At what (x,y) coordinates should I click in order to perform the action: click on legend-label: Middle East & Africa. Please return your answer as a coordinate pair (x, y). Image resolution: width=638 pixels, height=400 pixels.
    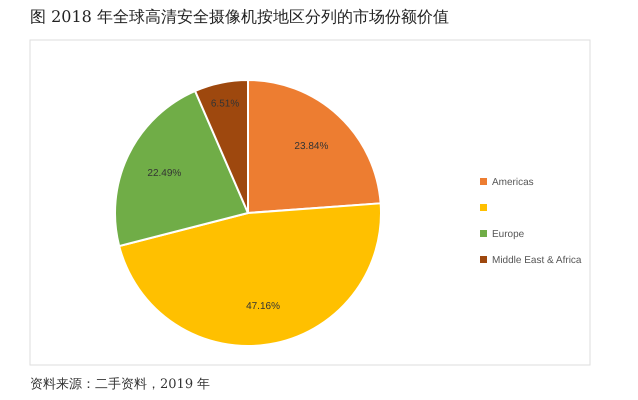
    Looking at the image, I should click on (537, 260).